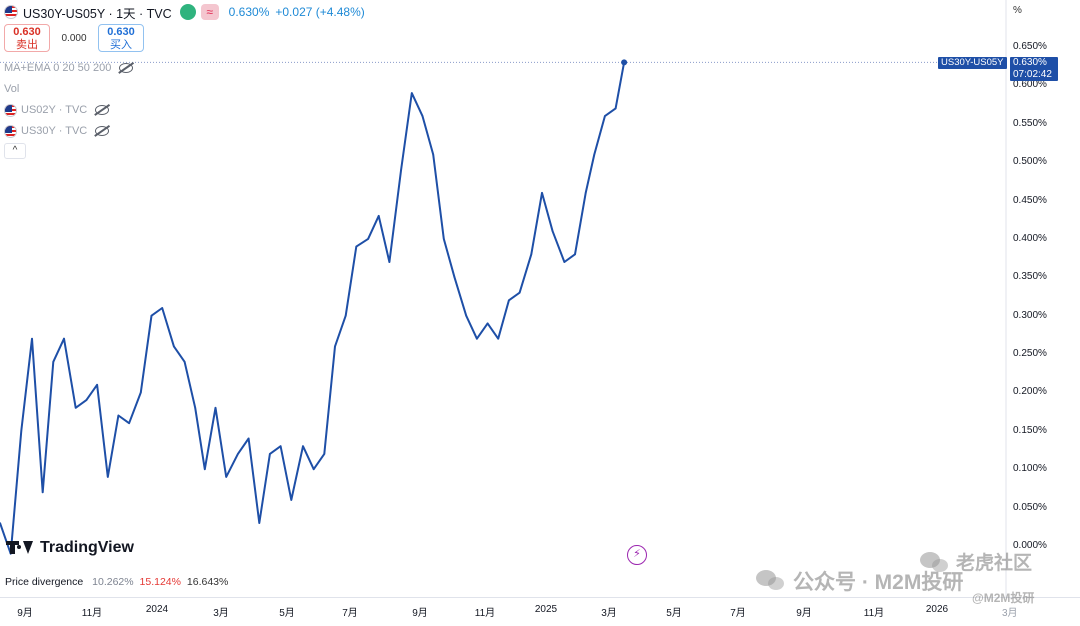  What do you see at coordinates (1030, 200) in the screenshot?
I see `y-tick-label: 0.450%` at bounding box center [1030, 200].